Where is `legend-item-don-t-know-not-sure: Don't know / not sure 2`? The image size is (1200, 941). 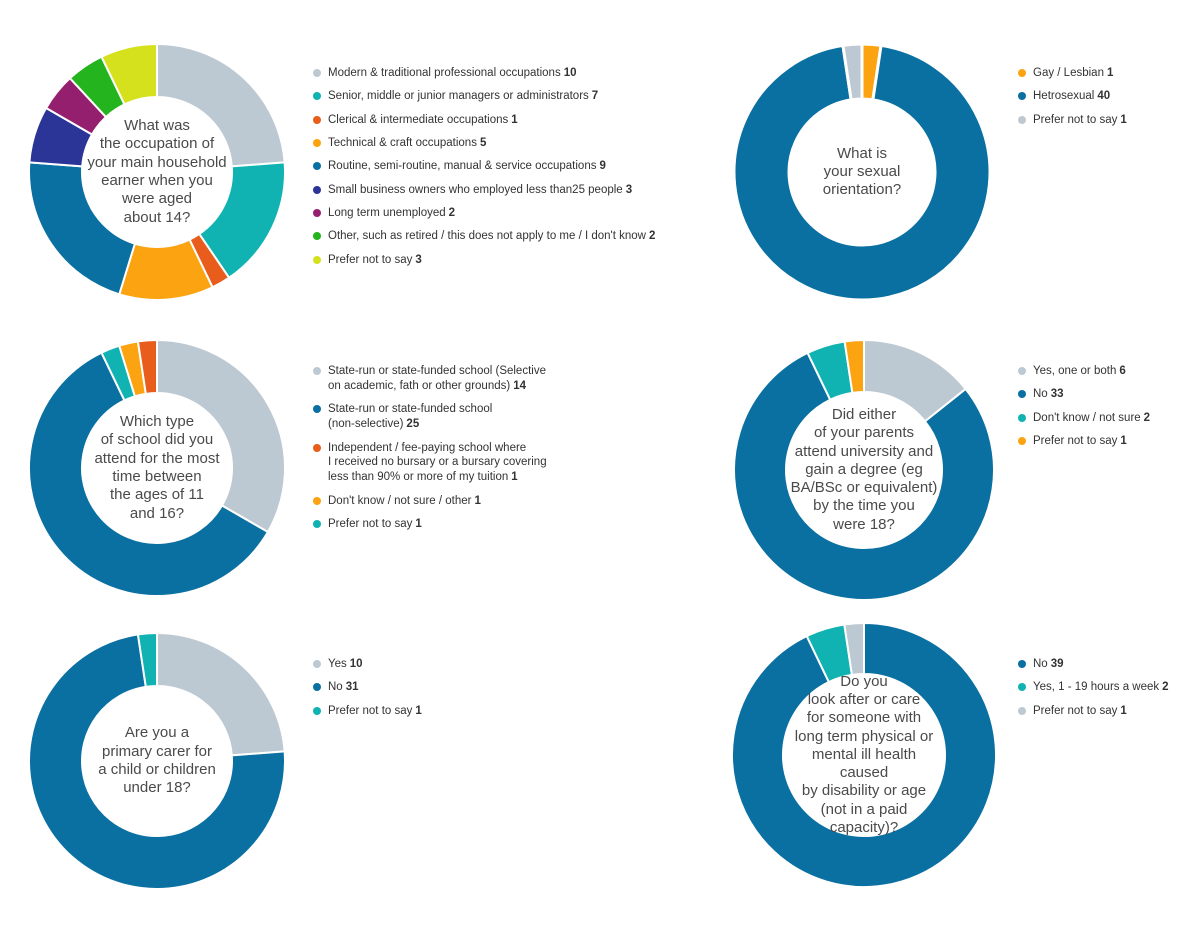
legend-item-don-t-know-not-sure: Don't know / not sure 2 is located at coordinates (1103, 418).